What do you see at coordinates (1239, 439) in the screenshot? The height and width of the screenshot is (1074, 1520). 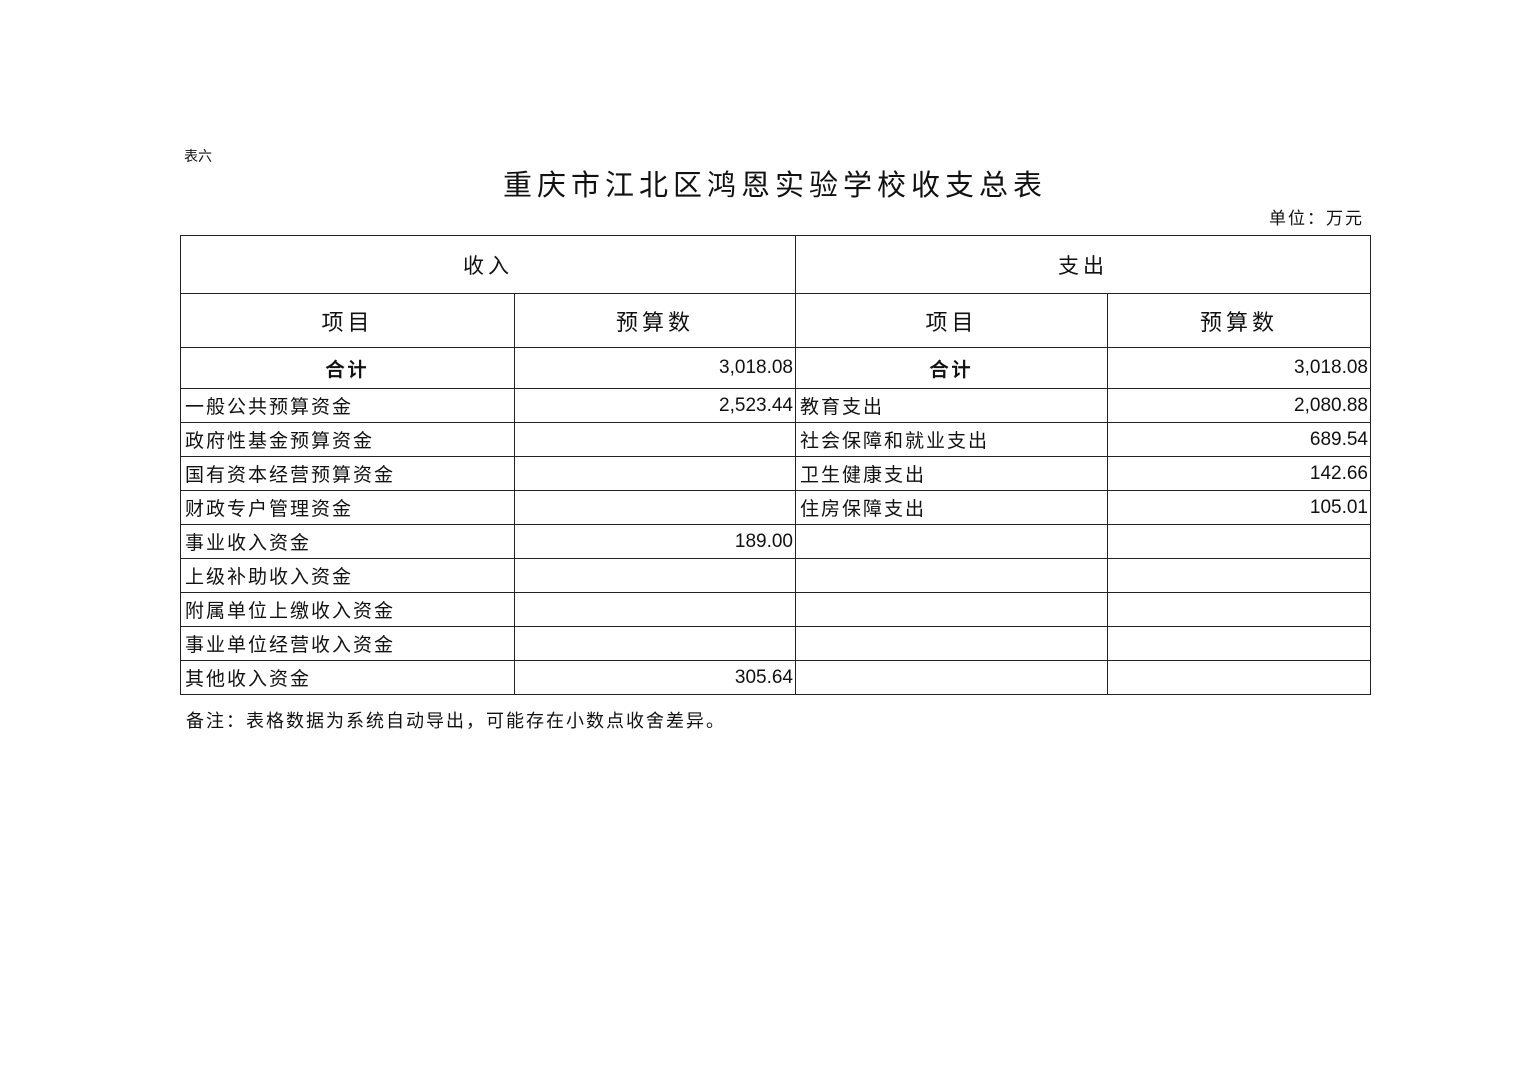 I see `expense-value: 689.54` at bounding box center [1239, 439].